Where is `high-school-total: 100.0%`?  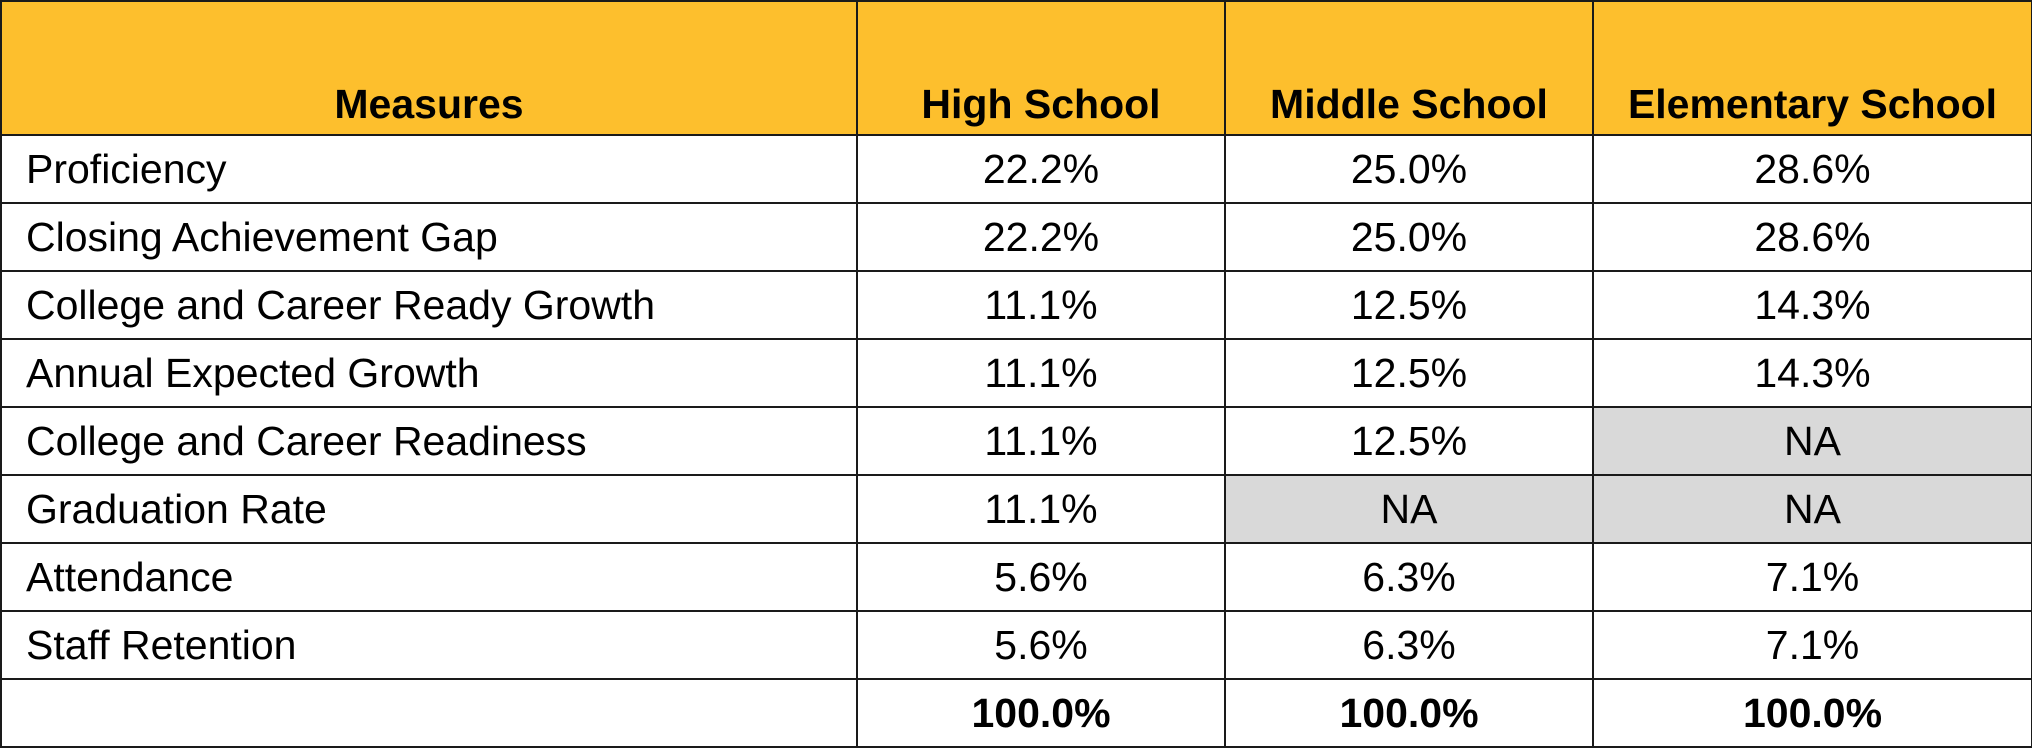
high-school-total: 100.0% is located at coordinates (1041, 713).